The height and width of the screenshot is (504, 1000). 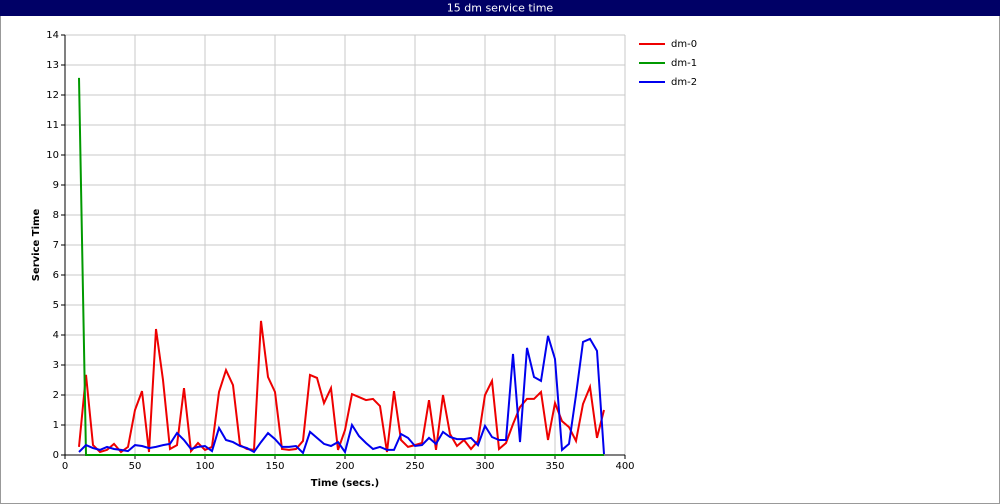 I want to click on x-axis-label: Time (secs.), so click(x=345, y=483).